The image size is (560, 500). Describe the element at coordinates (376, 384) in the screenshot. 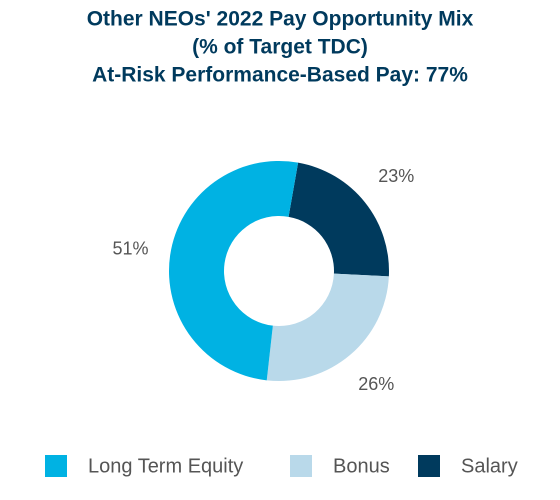

I see `data-label: 26%` at that location.